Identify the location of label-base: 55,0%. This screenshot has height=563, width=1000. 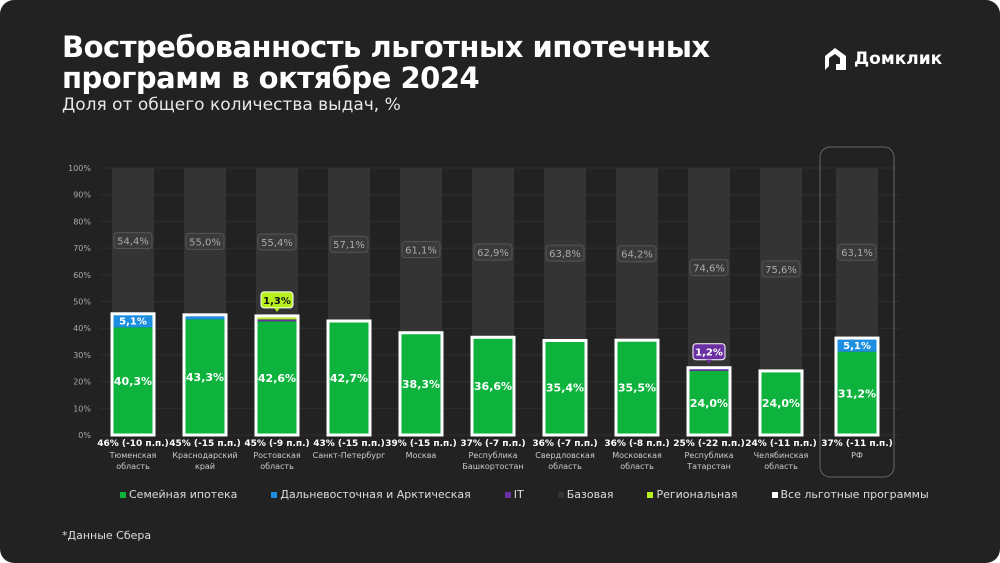
(205, 242).